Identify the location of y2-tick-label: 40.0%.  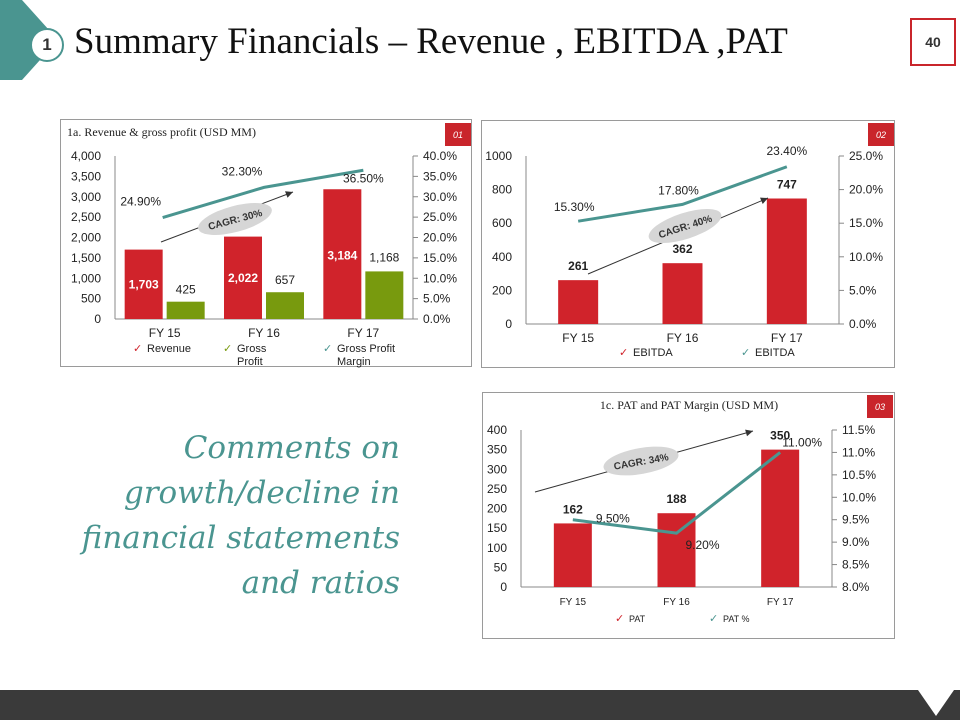
(440, 156).